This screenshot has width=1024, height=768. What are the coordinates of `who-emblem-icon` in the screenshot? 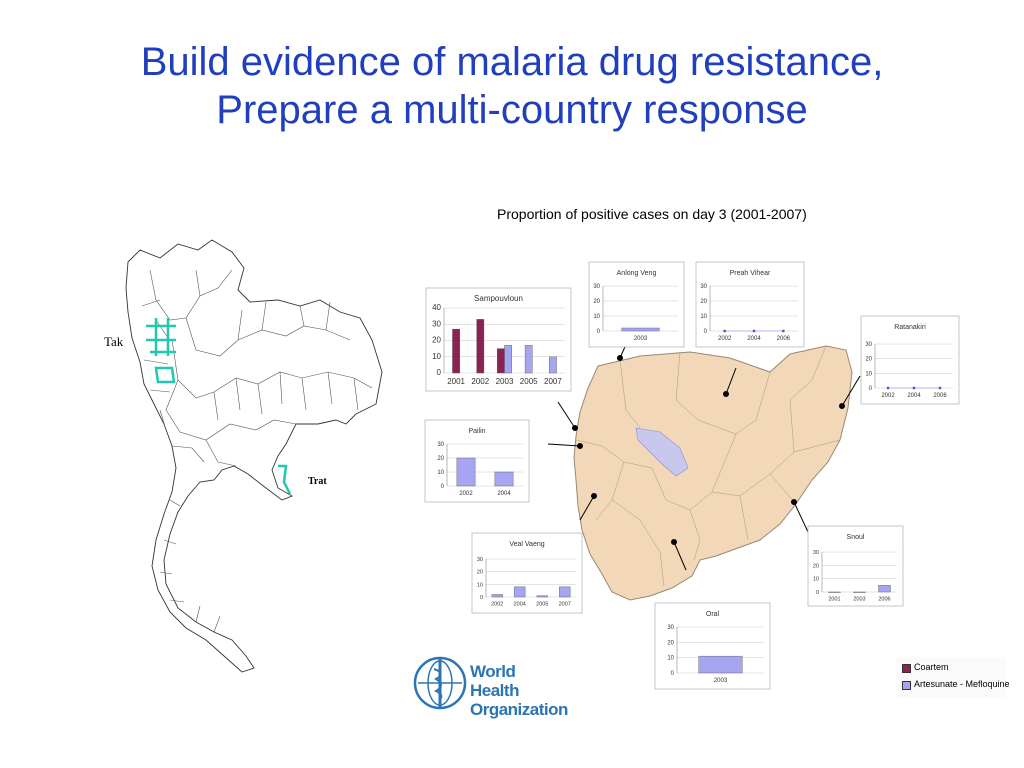 It's located at (440, 683).